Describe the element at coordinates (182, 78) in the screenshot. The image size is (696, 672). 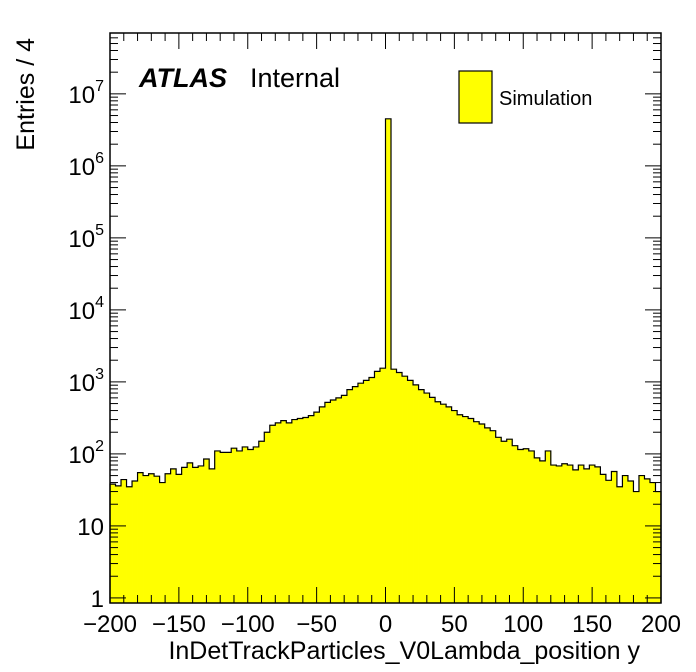
I see `atlas-label: ATLAS` at that location.